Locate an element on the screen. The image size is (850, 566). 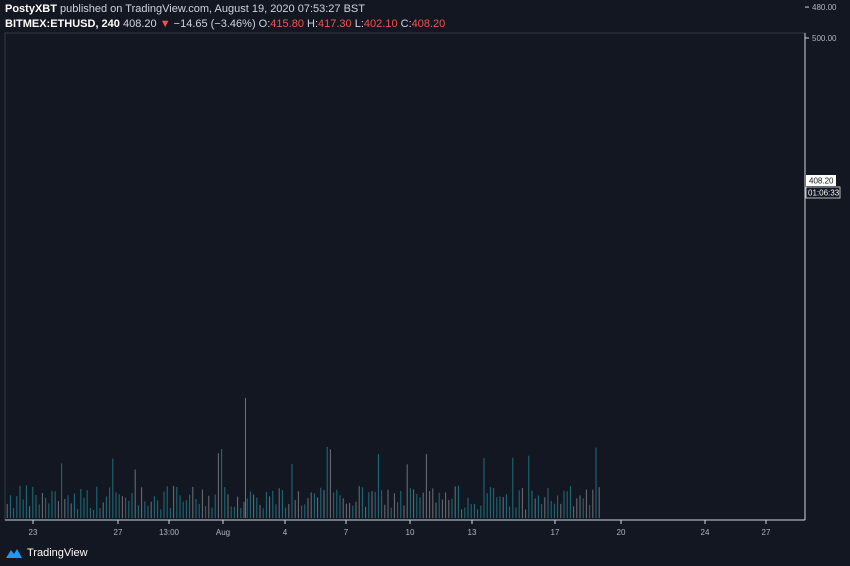
low-label: L: is located at coordinates (359, 24).